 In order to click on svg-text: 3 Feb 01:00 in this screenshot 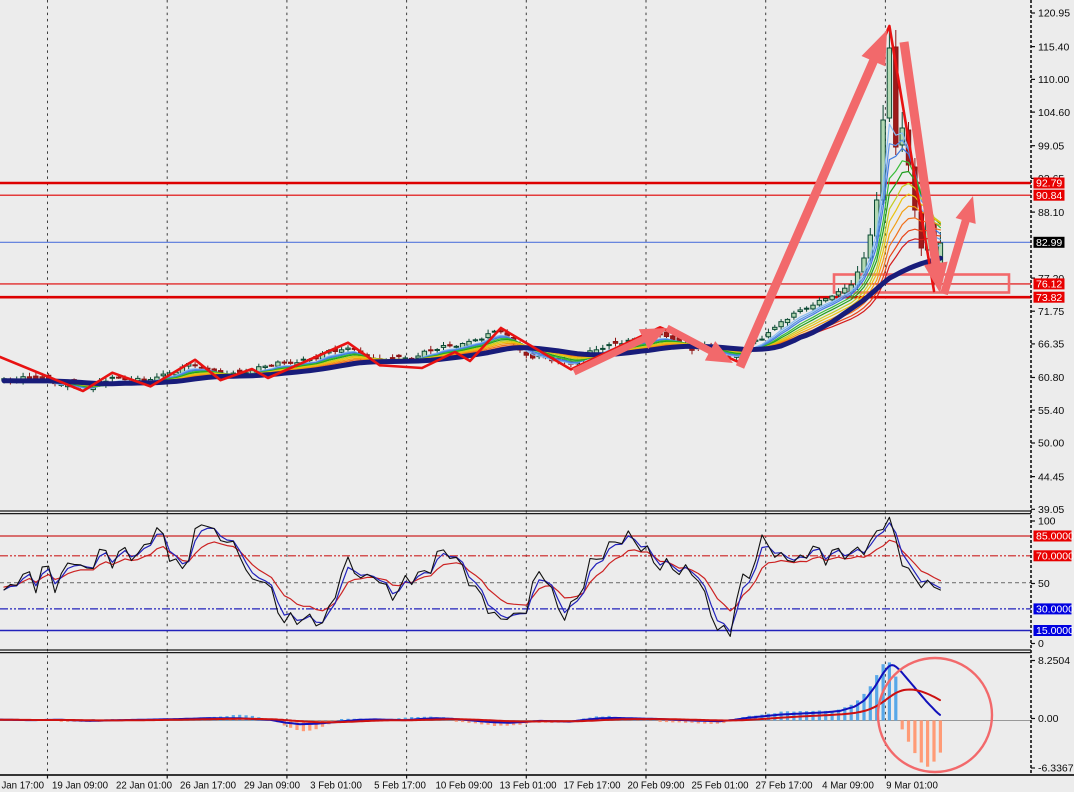, I will do `click(336, 786)`.